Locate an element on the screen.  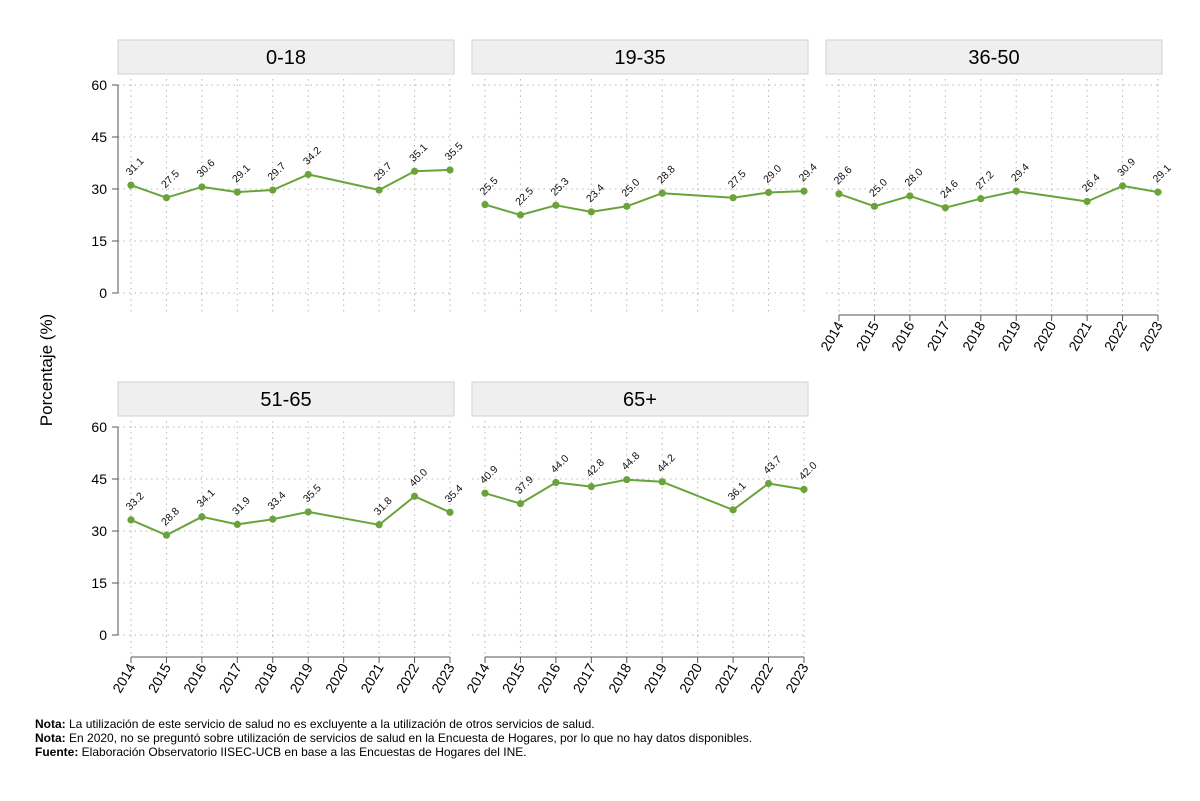
data-label: 34.1 is located at coordinates (206, 498).